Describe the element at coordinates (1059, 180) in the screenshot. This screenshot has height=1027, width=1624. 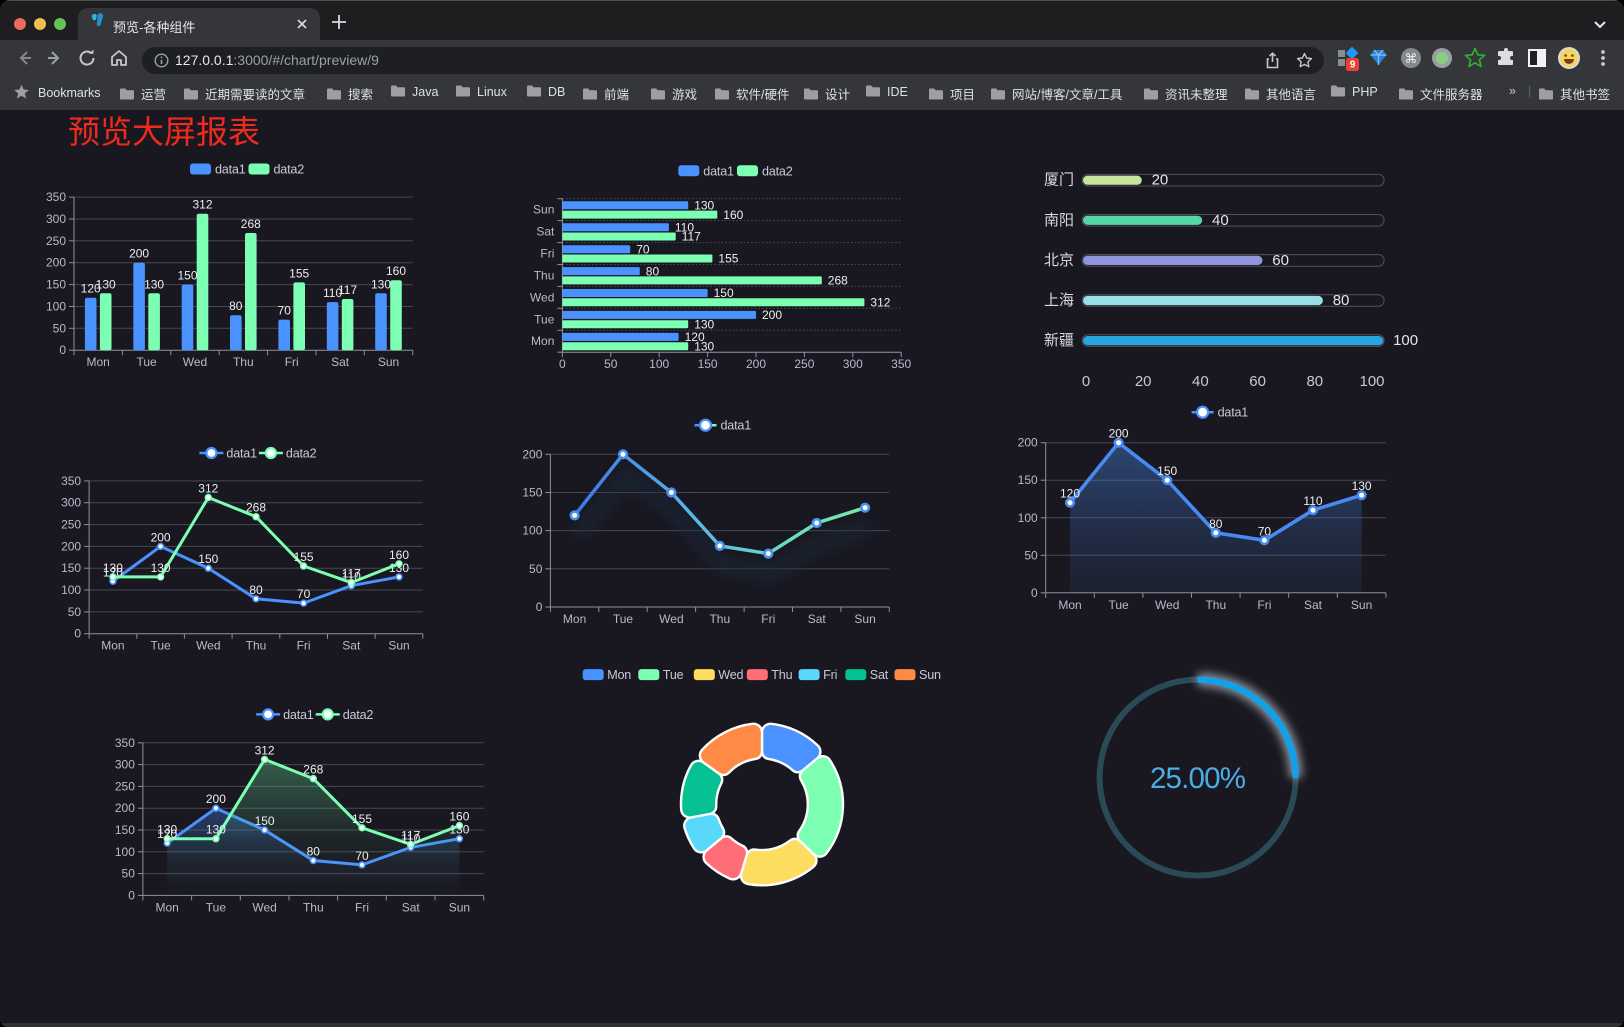
I see `svg-text: 厦门` at that location.